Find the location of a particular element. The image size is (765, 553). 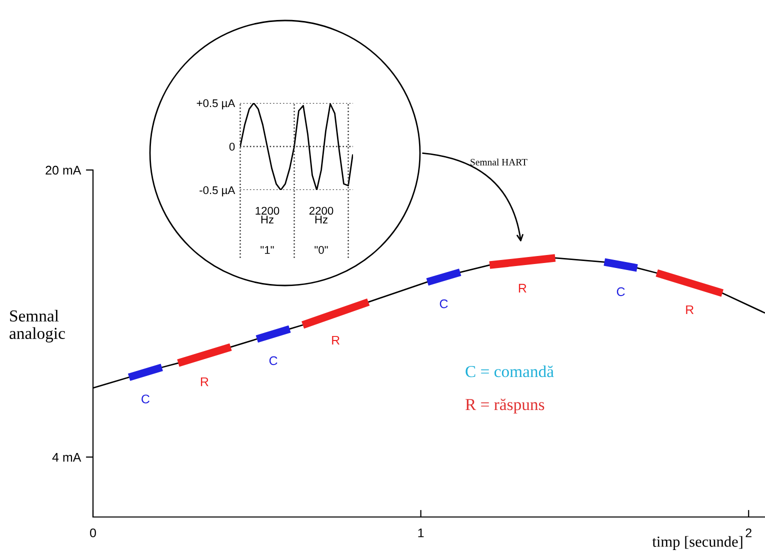

annotation: "1" is located at coordinates (267, 250).